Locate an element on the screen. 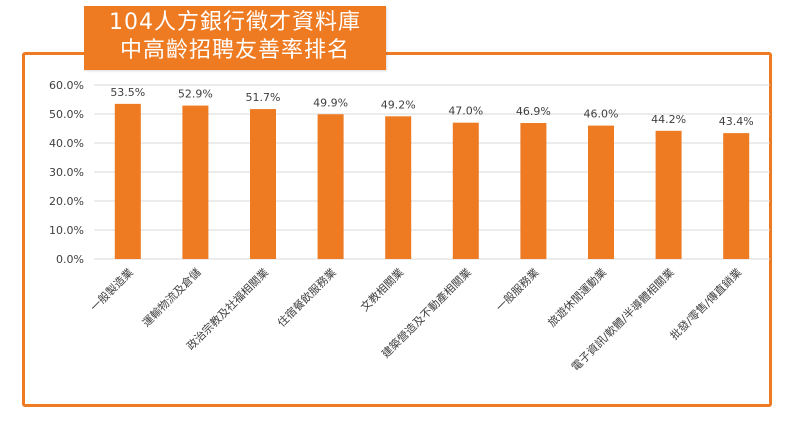 The height and width of the screenshot is (428, 800). x-tick-label: 一般製造業 is located at coordinates (111, 289).